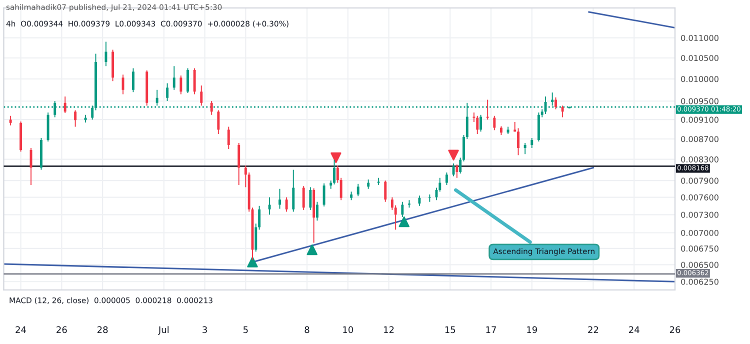 Image resolution: width=750 pixels, height=344 pixels. What do you see at coordinates (307, 330) in the screenshot?
I see `x-tick-label: 8` at bounding box center [307, 330].